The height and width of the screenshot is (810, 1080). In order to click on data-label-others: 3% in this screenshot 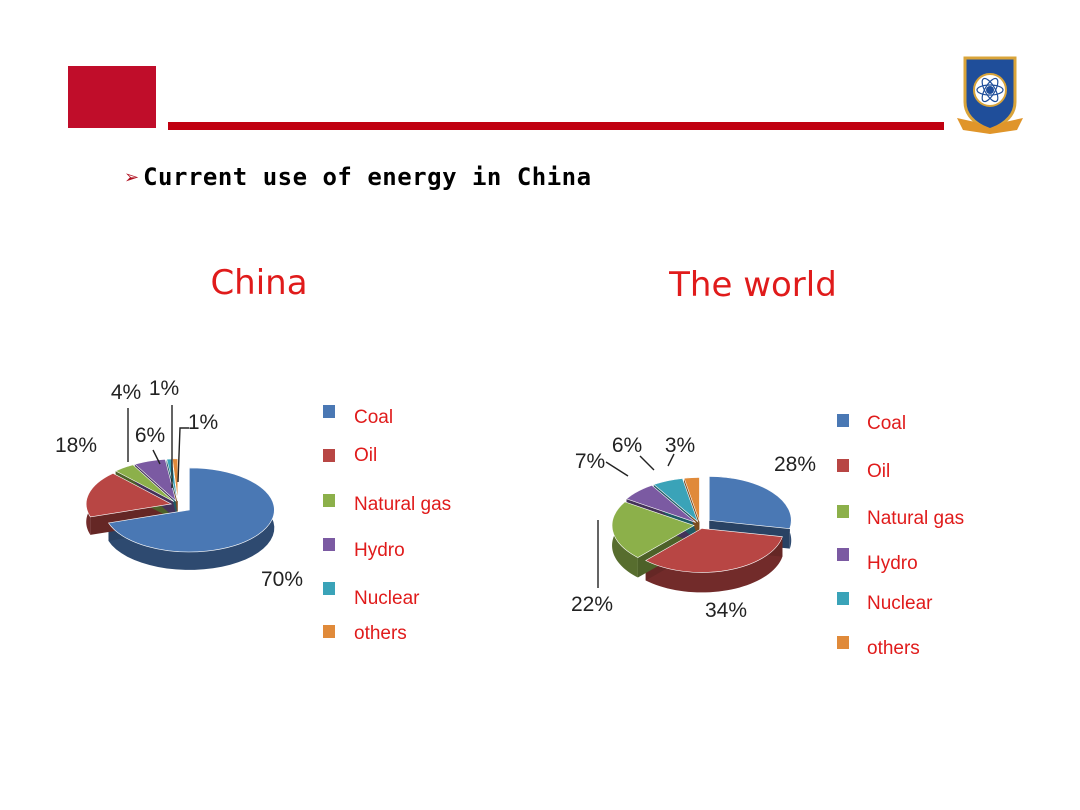, I will do `click(680, 445)`.